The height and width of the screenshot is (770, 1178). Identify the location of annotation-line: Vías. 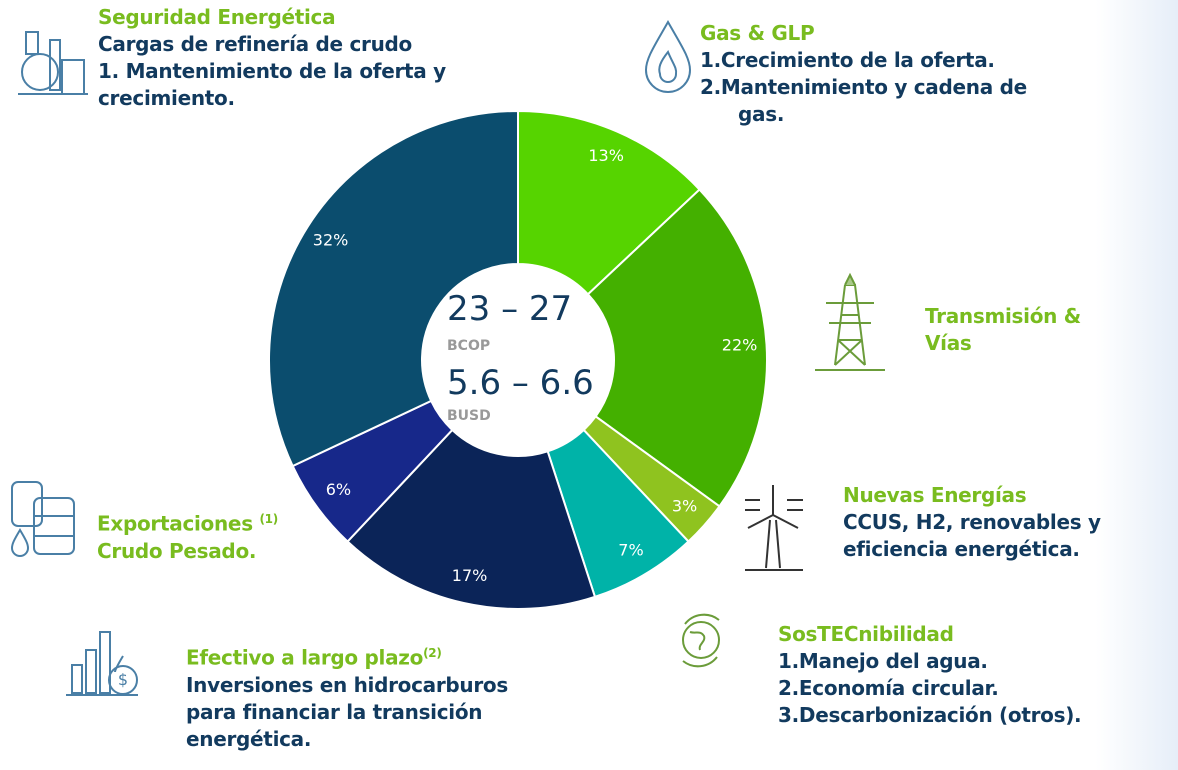
(948, 343).